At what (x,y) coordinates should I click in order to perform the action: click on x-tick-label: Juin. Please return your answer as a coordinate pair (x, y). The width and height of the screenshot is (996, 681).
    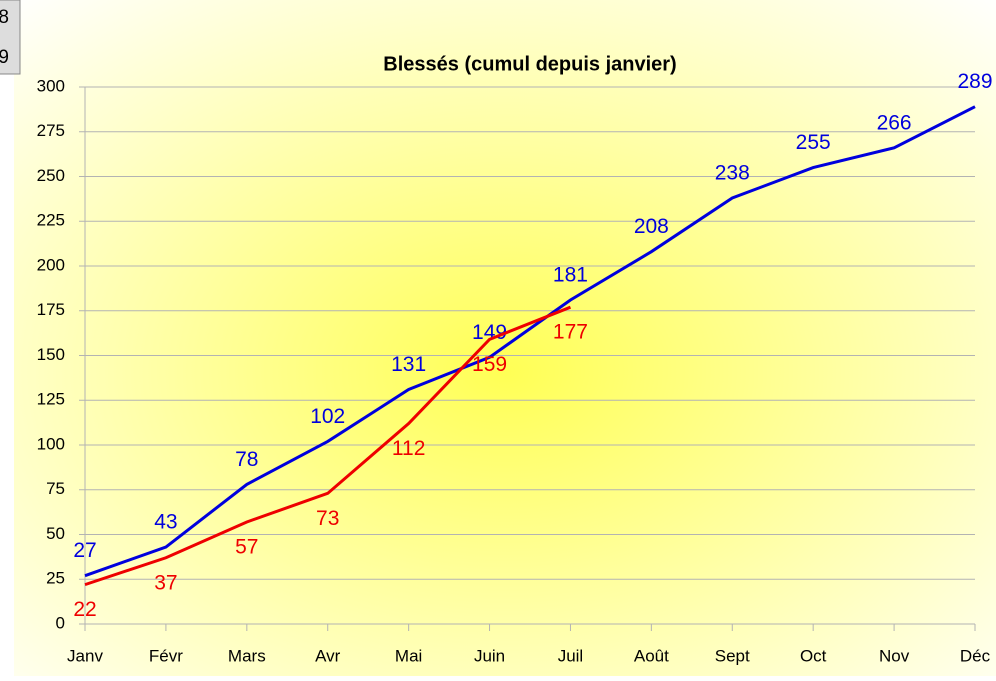
    Looking at the image, I should click on (489, 655).